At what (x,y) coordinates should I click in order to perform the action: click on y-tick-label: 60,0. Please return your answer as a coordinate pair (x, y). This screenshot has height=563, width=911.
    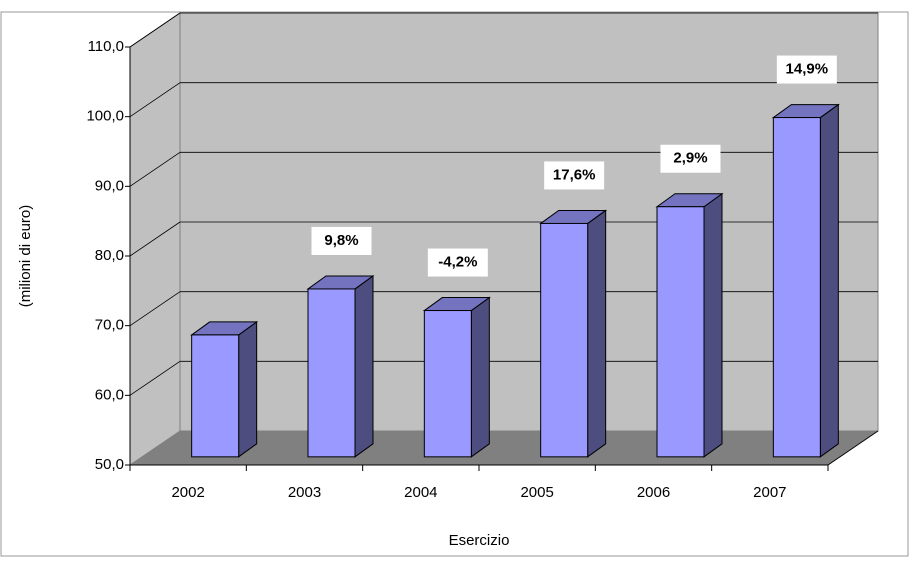
    Looking at the image, I should click on (109, 394).